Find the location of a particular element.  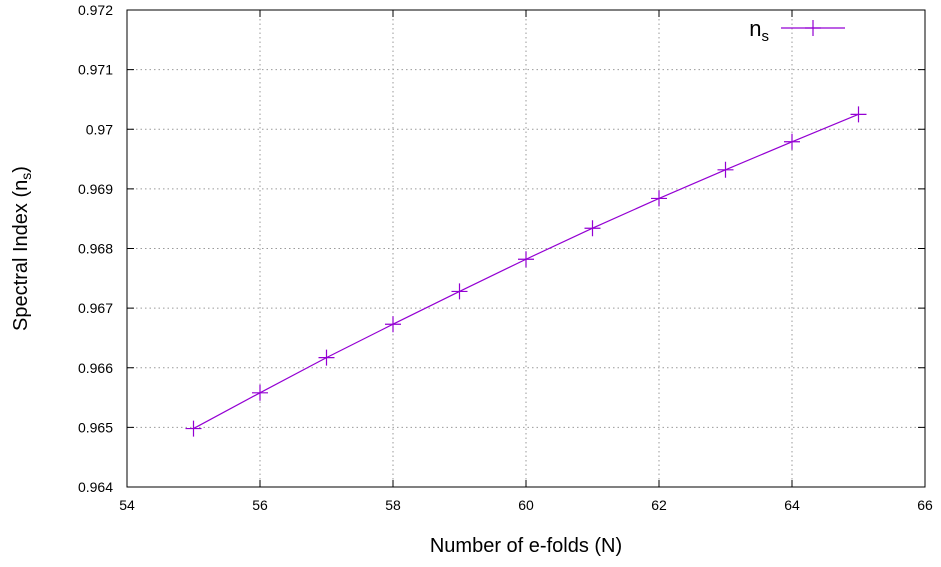

x-tick-label: 60 is located at coordinates (526, 505).